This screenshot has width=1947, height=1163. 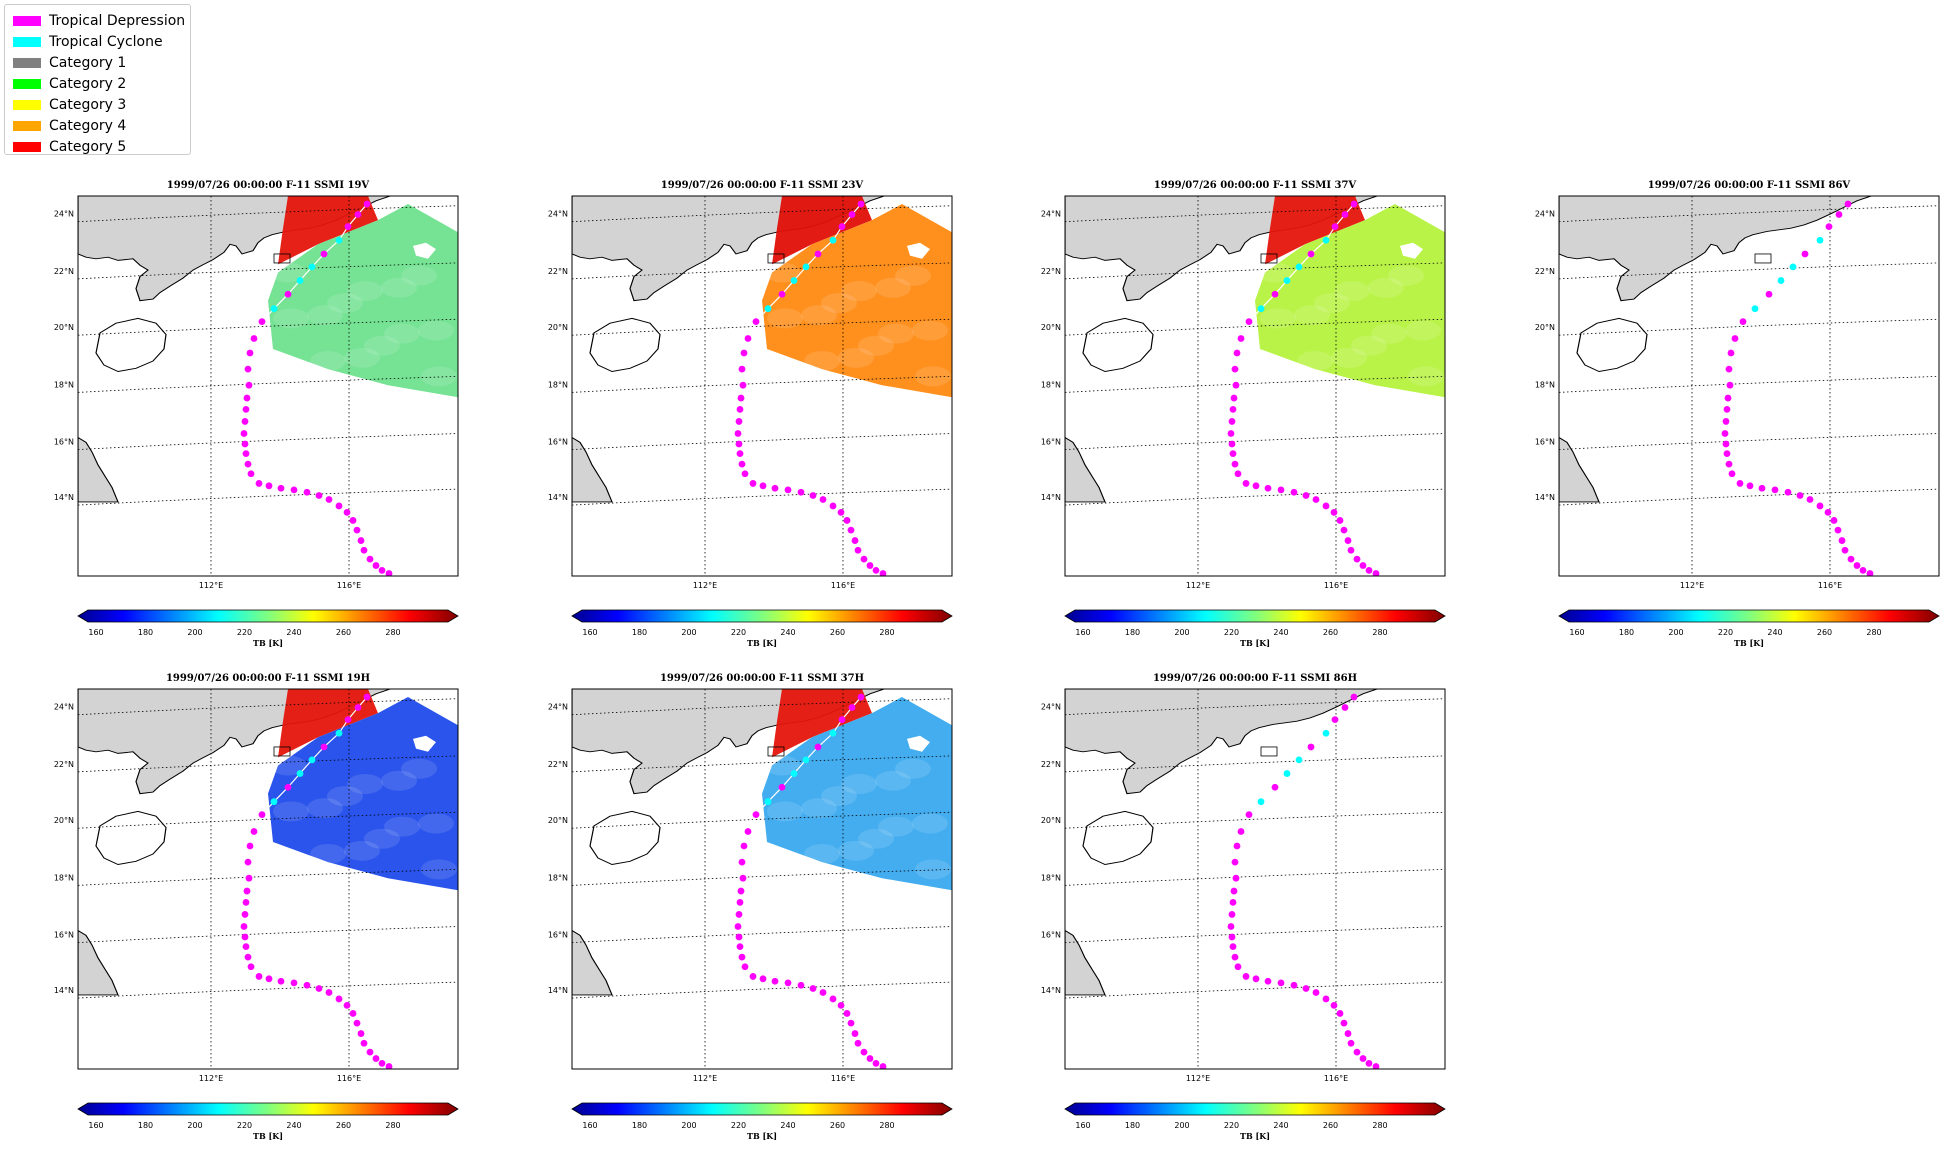 I want to click on colorbar-tick-label: 160, so click(x=95, y=632).